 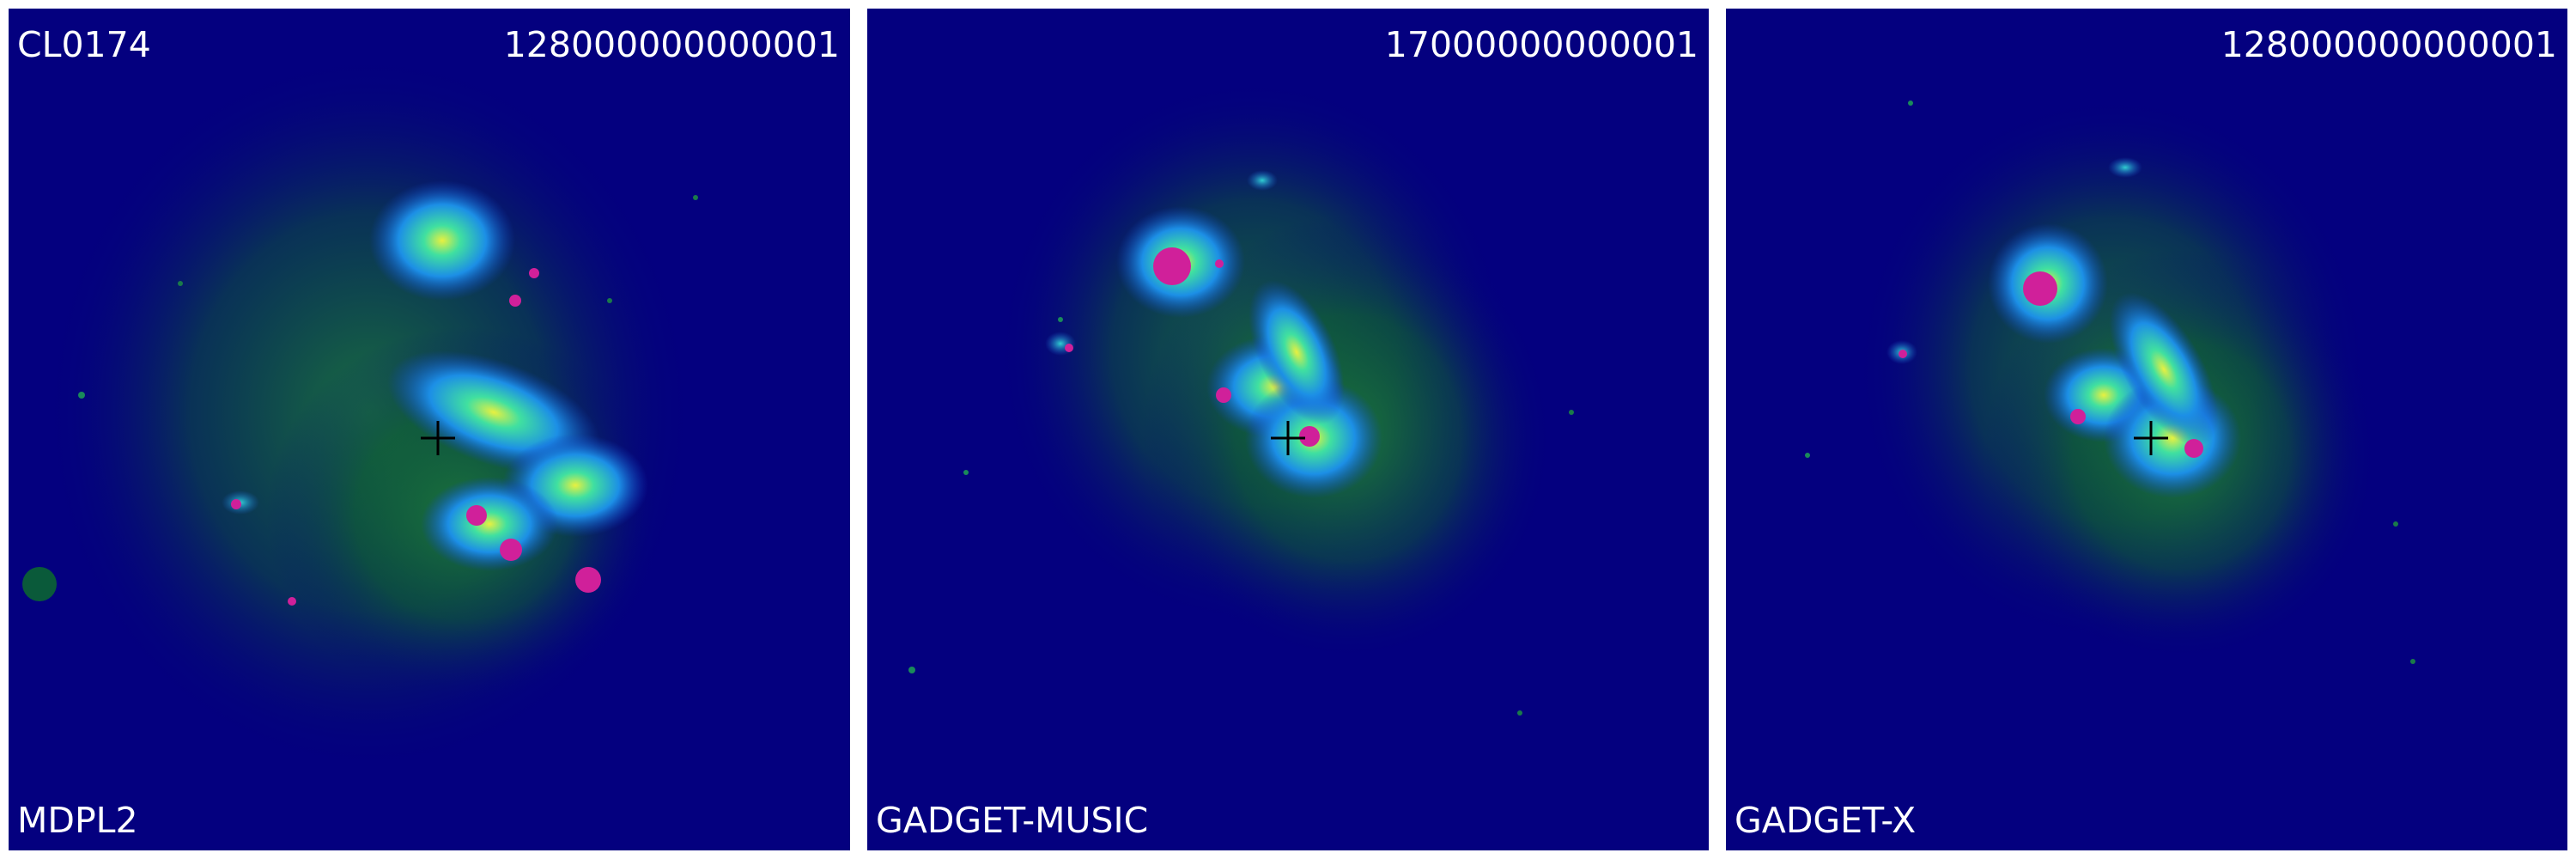 What do you see at coordinates (77, 821) in the screenshot?
I see `simulation-name: MDPL2` at bounding box center [77, 821].